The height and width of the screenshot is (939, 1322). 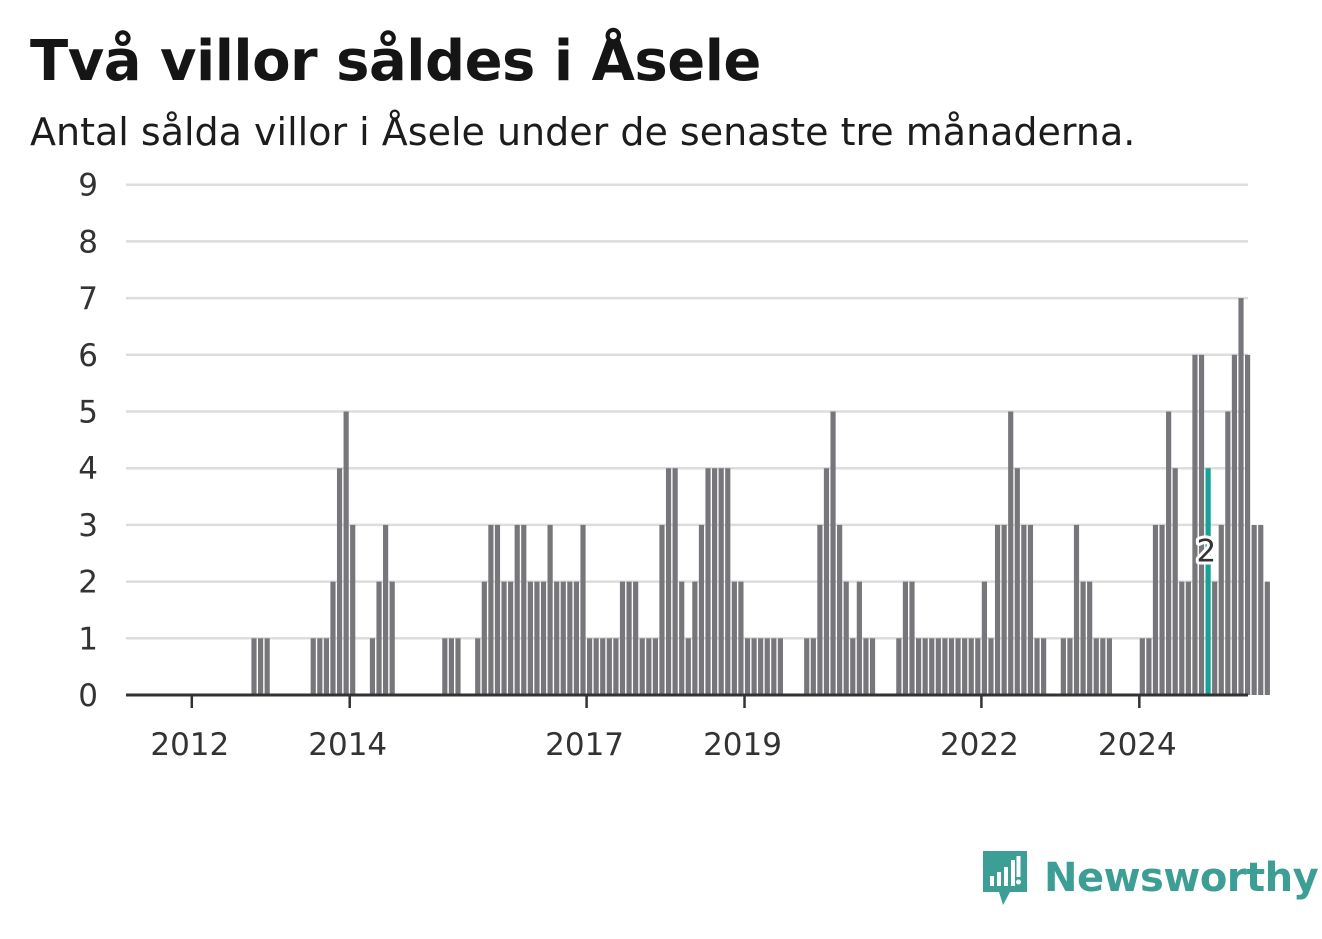 I want to click on y-tick-label: 2, so click(x=88, y=583).